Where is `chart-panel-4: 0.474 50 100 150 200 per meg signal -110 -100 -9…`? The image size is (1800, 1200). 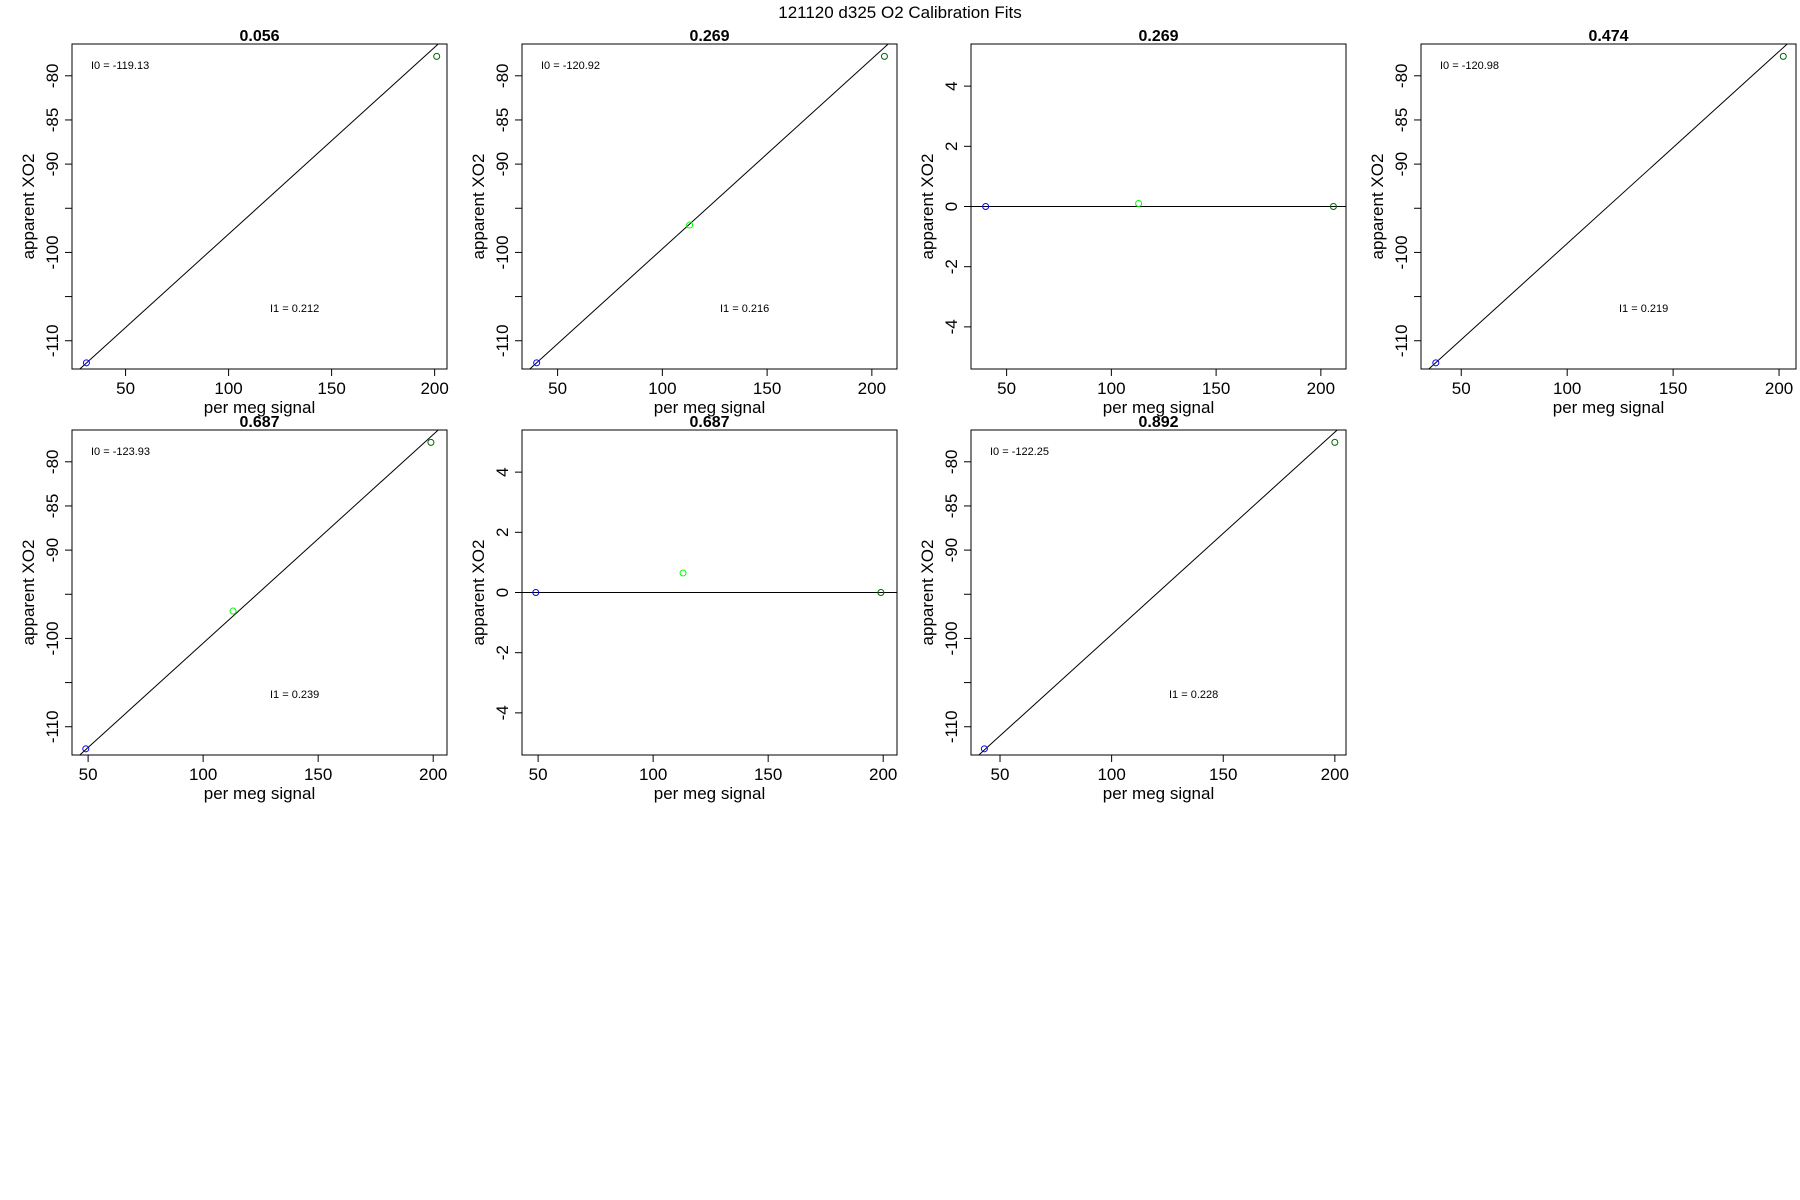
chart-panel-4: 0.474 50 100 150 200 per meg signal -110 -100 -9… is located at coordinates (1582, 222).